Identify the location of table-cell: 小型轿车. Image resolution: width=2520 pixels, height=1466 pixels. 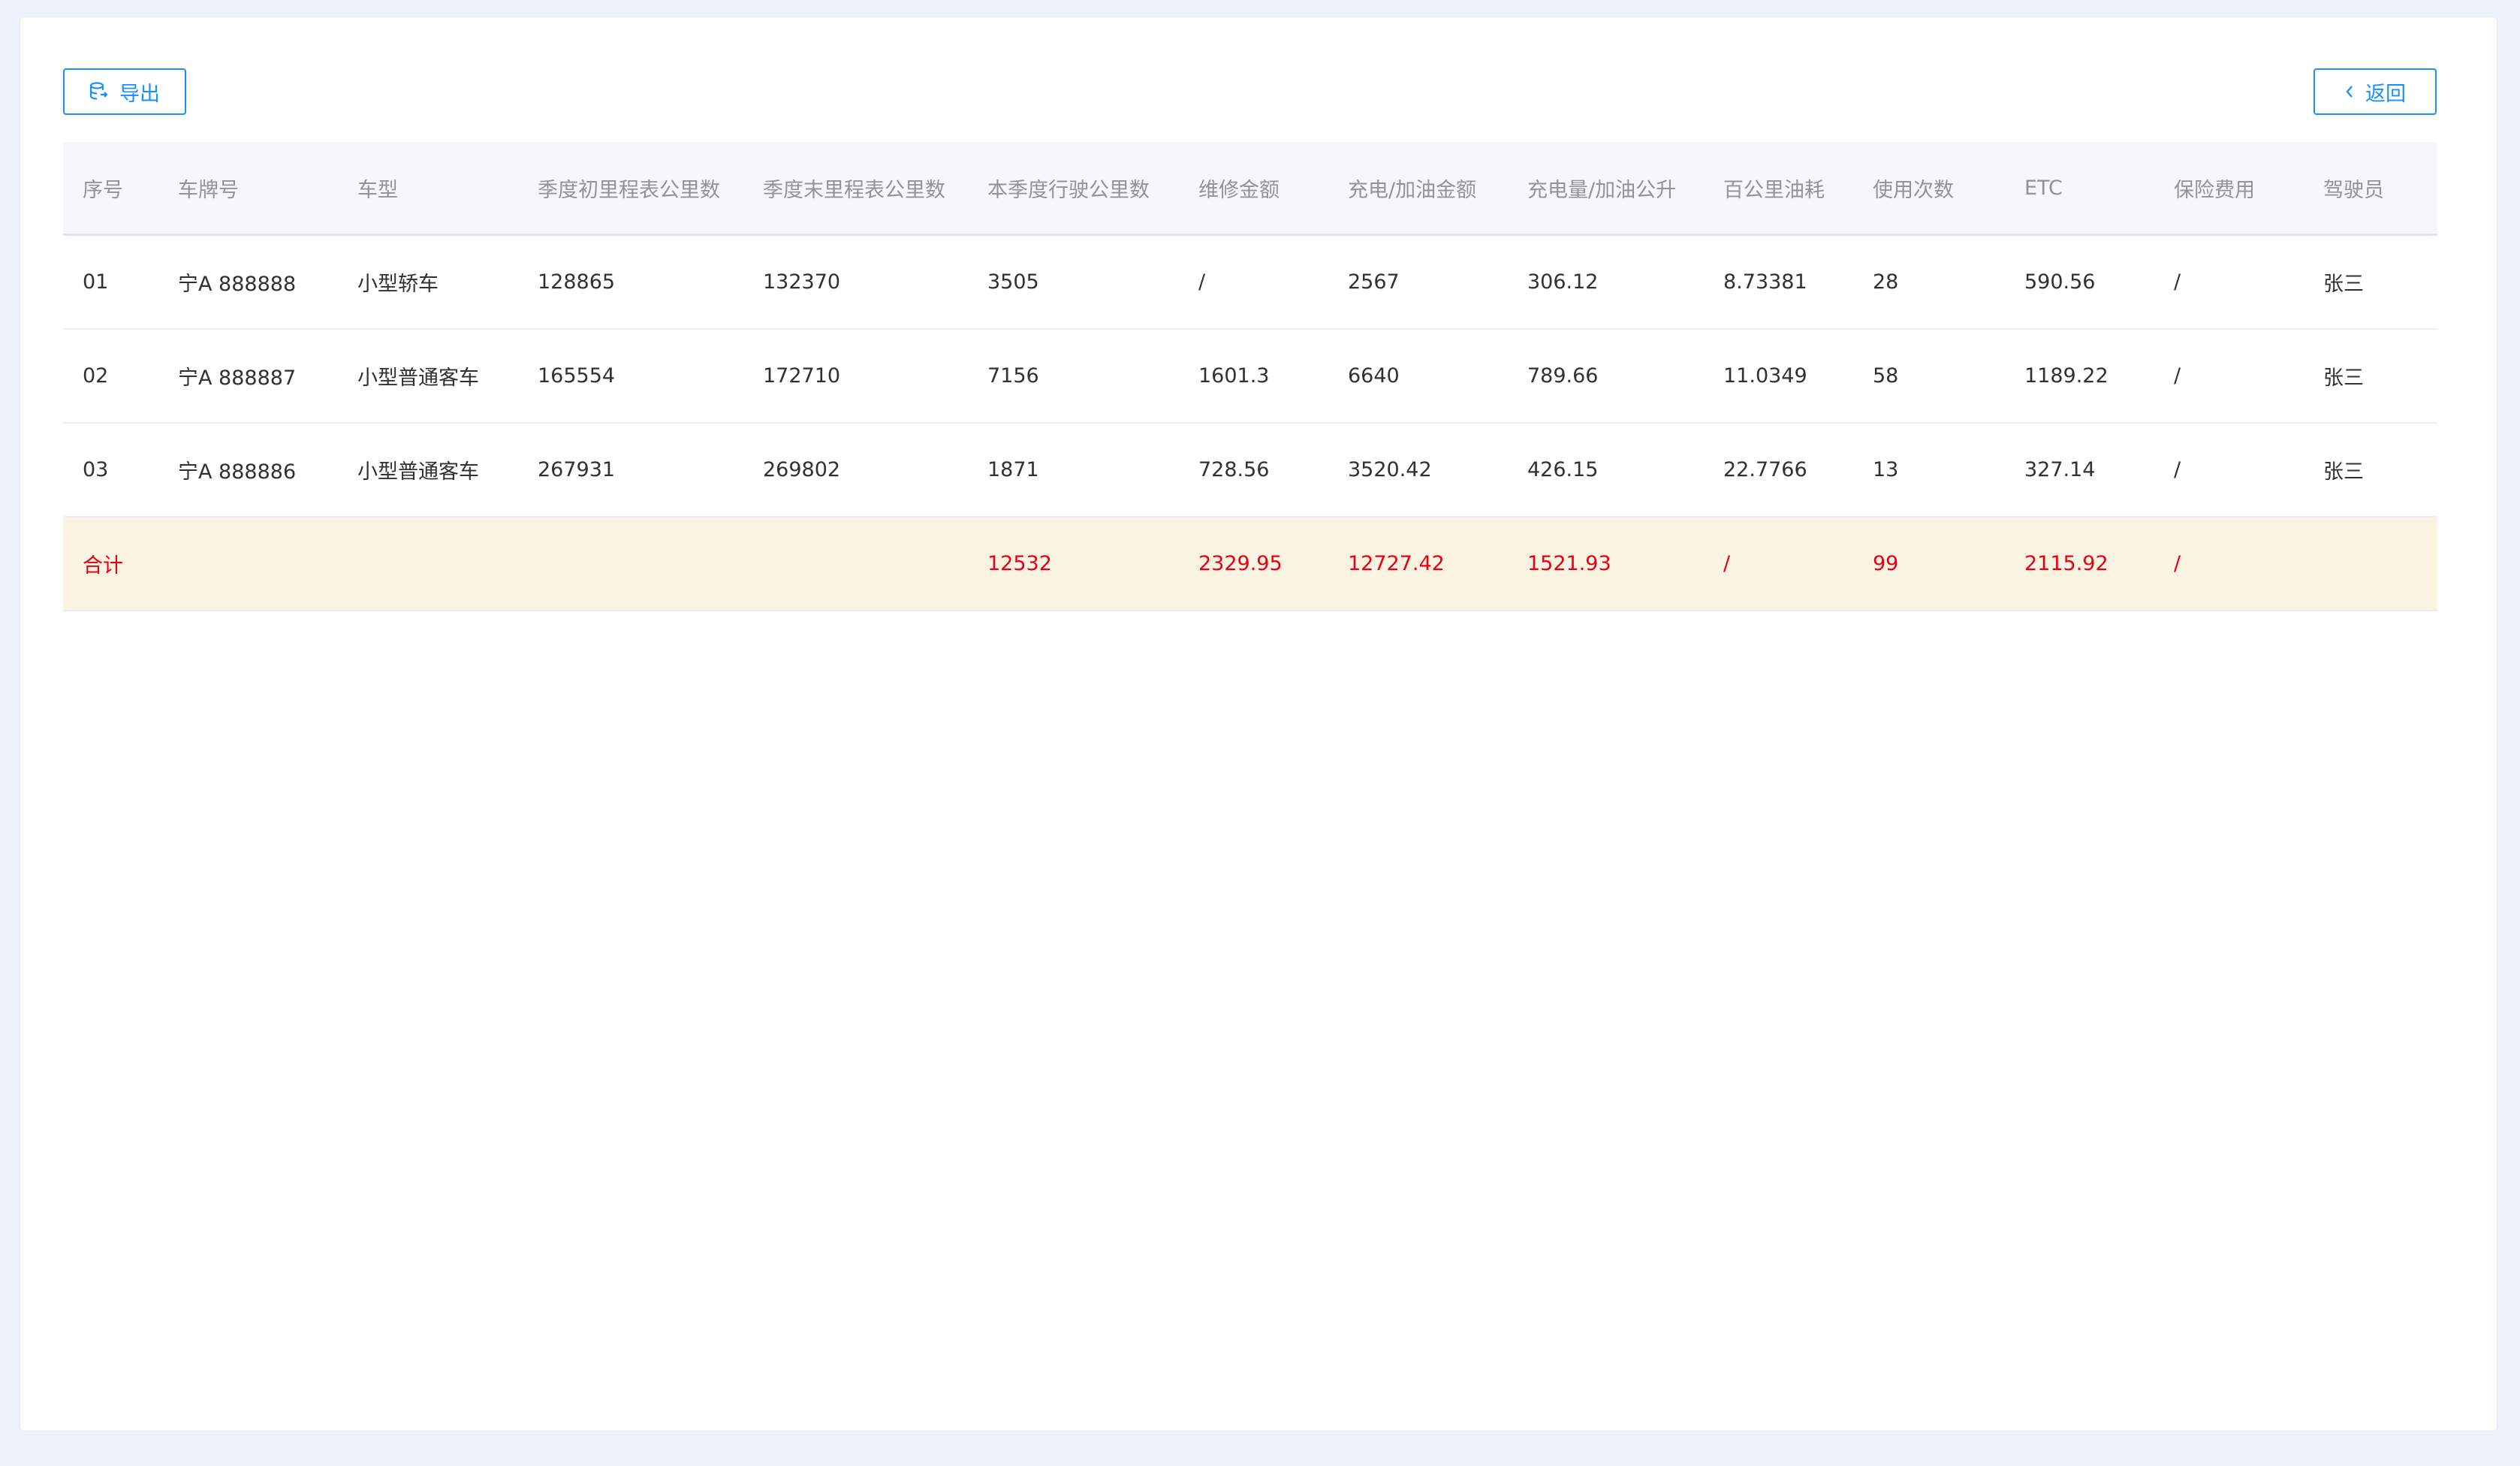
(428, 282).